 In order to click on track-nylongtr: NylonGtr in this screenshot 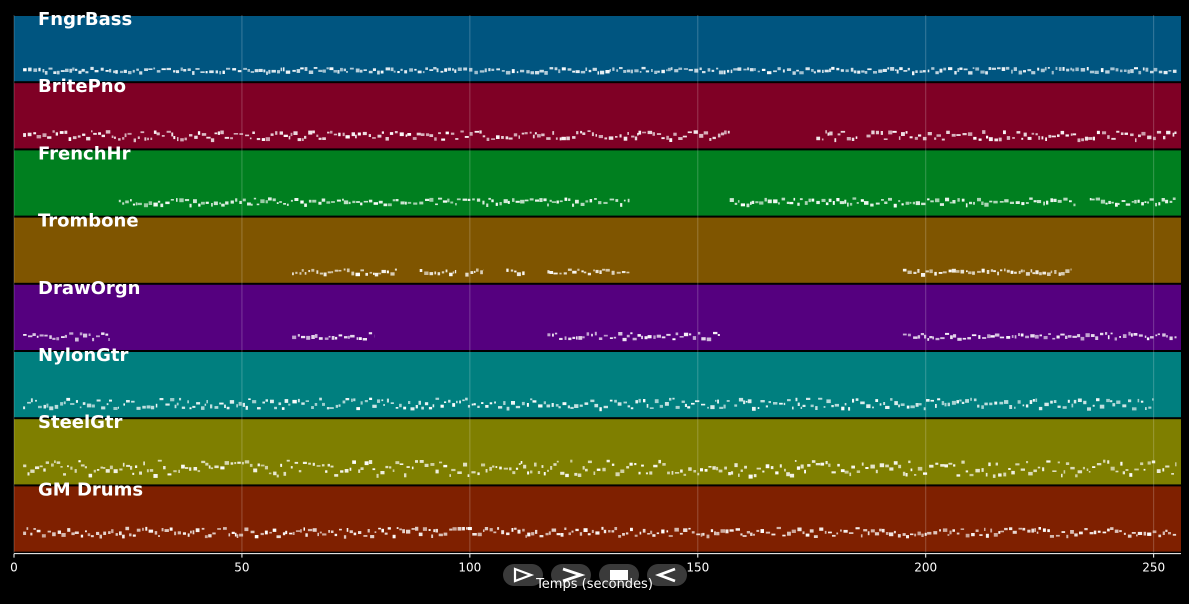, I will do `click(597, 381)`.